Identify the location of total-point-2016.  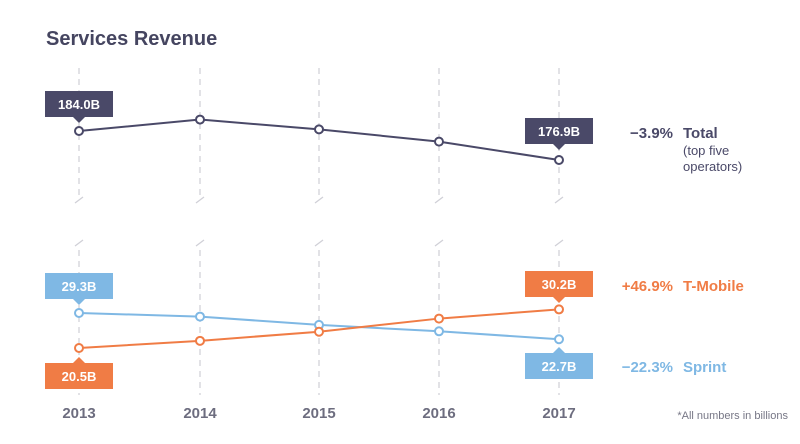
(439, 141).